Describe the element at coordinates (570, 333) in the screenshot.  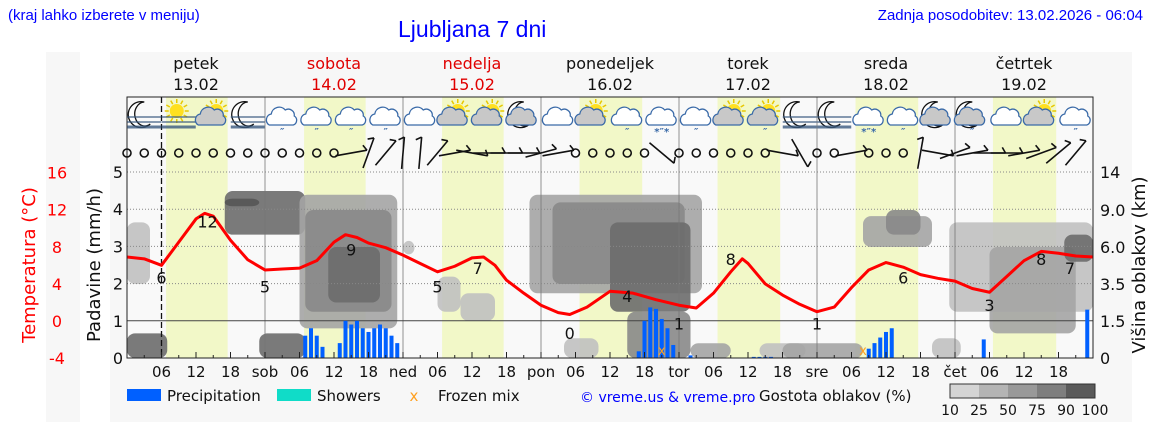
I see `temperature-label: 0` at that location.